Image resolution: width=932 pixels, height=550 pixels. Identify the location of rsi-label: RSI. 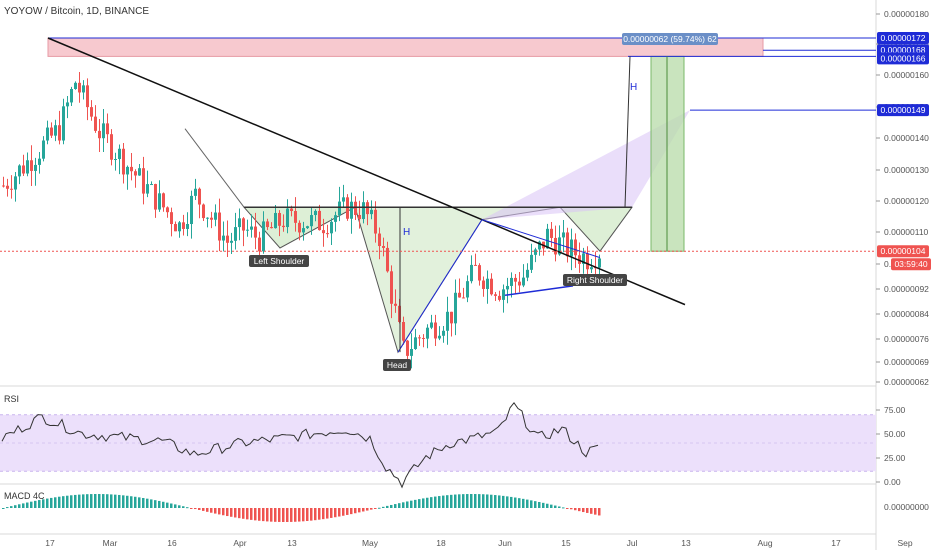
(11, 399).